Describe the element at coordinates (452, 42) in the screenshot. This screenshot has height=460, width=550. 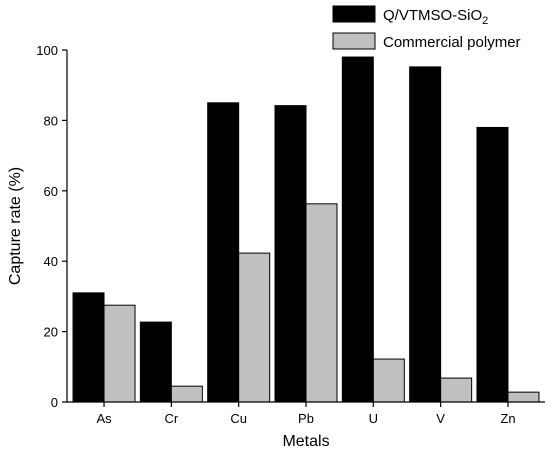
I see `legend-label-series-2: Commercial polymer` at that location.